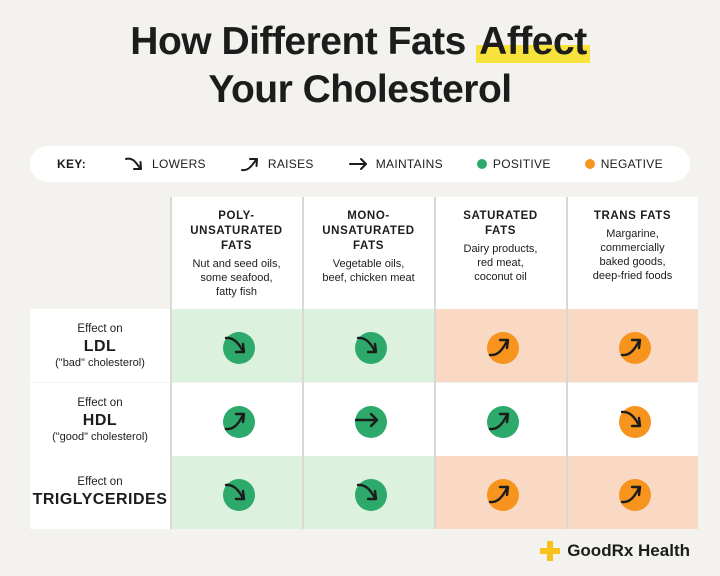  I want to click on key-maintains: MAINTAINS, so click(395, 164).